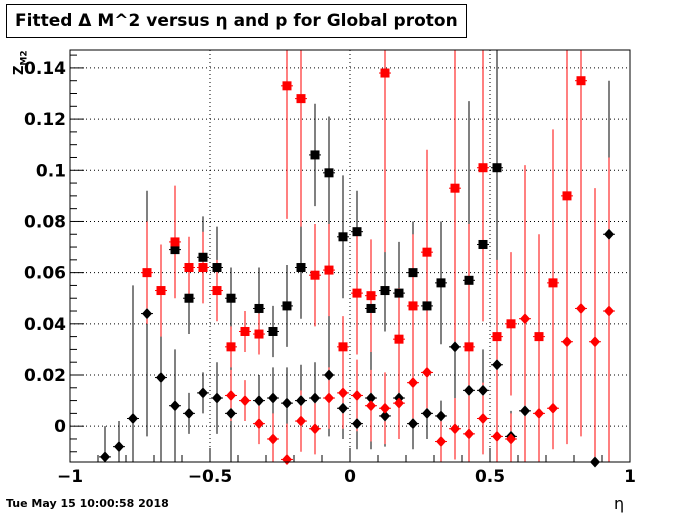 This screenshot has height=514, width=700. What do you see at coordinates (45, 120) in the screenshot?
I see `y-tick-label: 0.12` at bounding box center [45, 120].